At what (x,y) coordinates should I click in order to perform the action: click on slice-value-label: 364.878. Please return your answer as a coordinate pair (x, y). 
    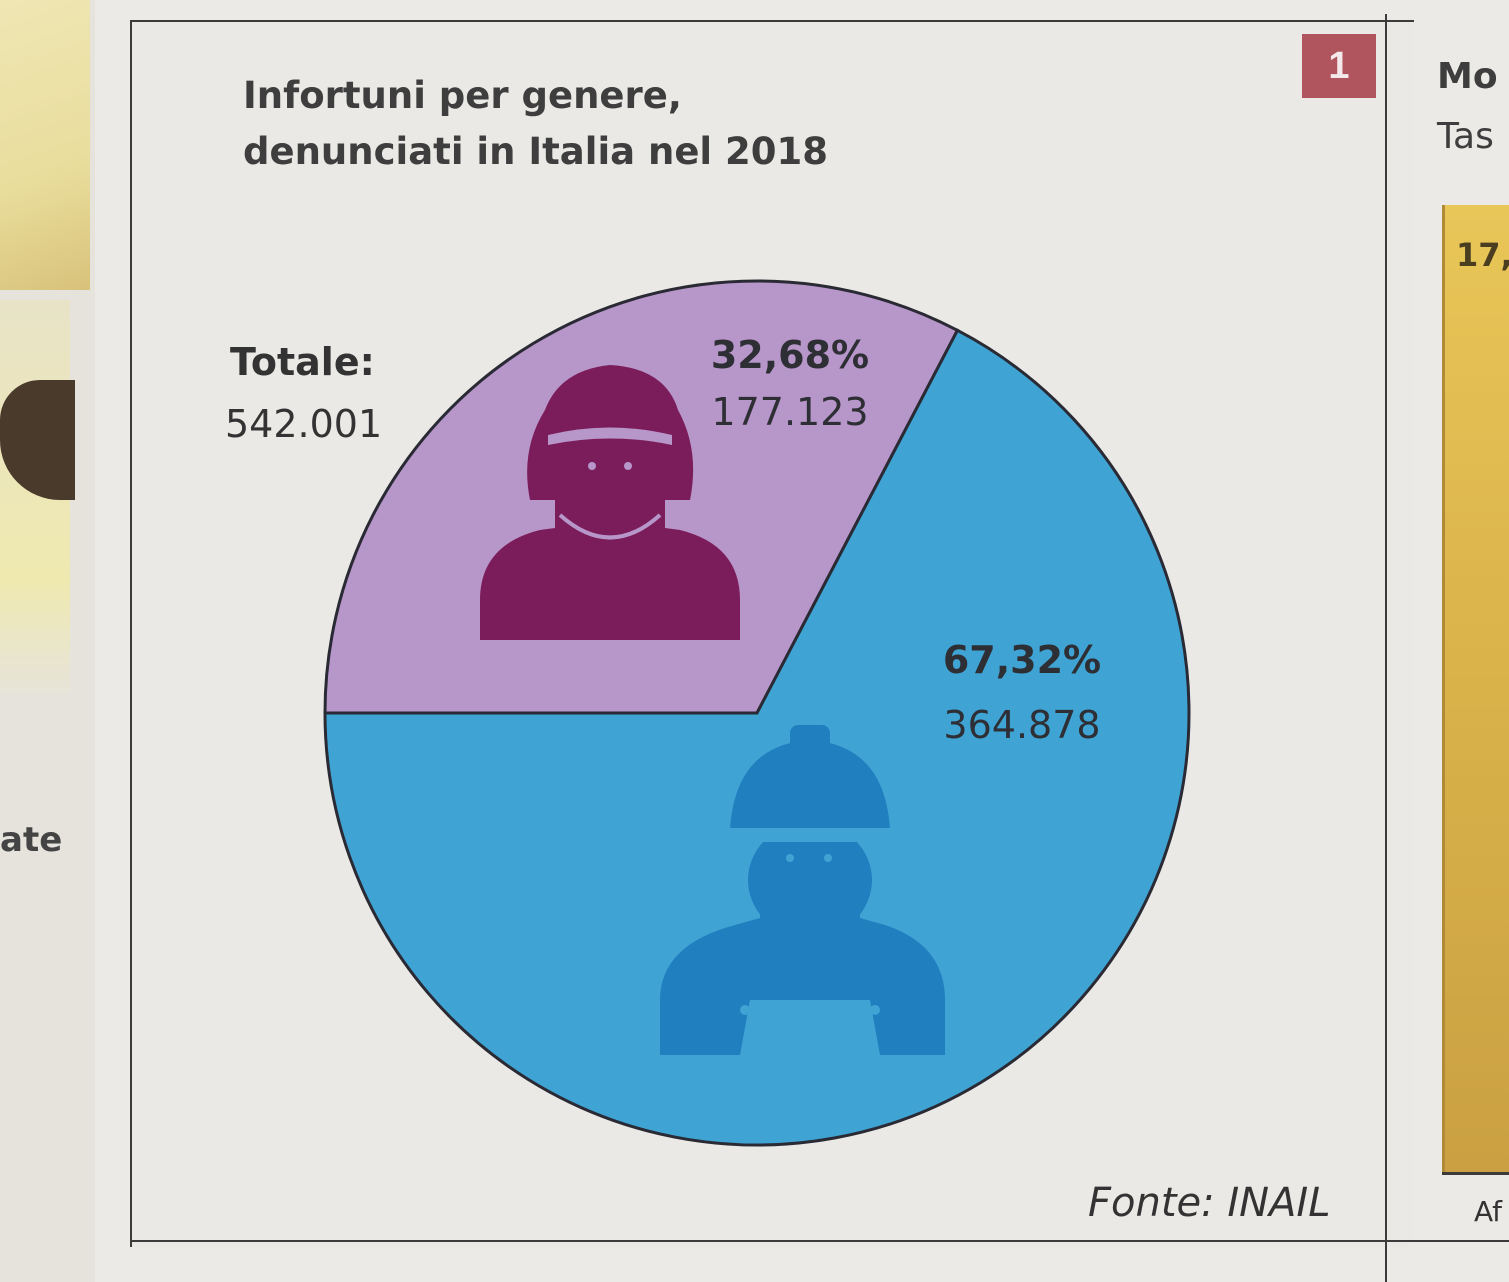
    Looking at the image, I should click on (1021, 725).